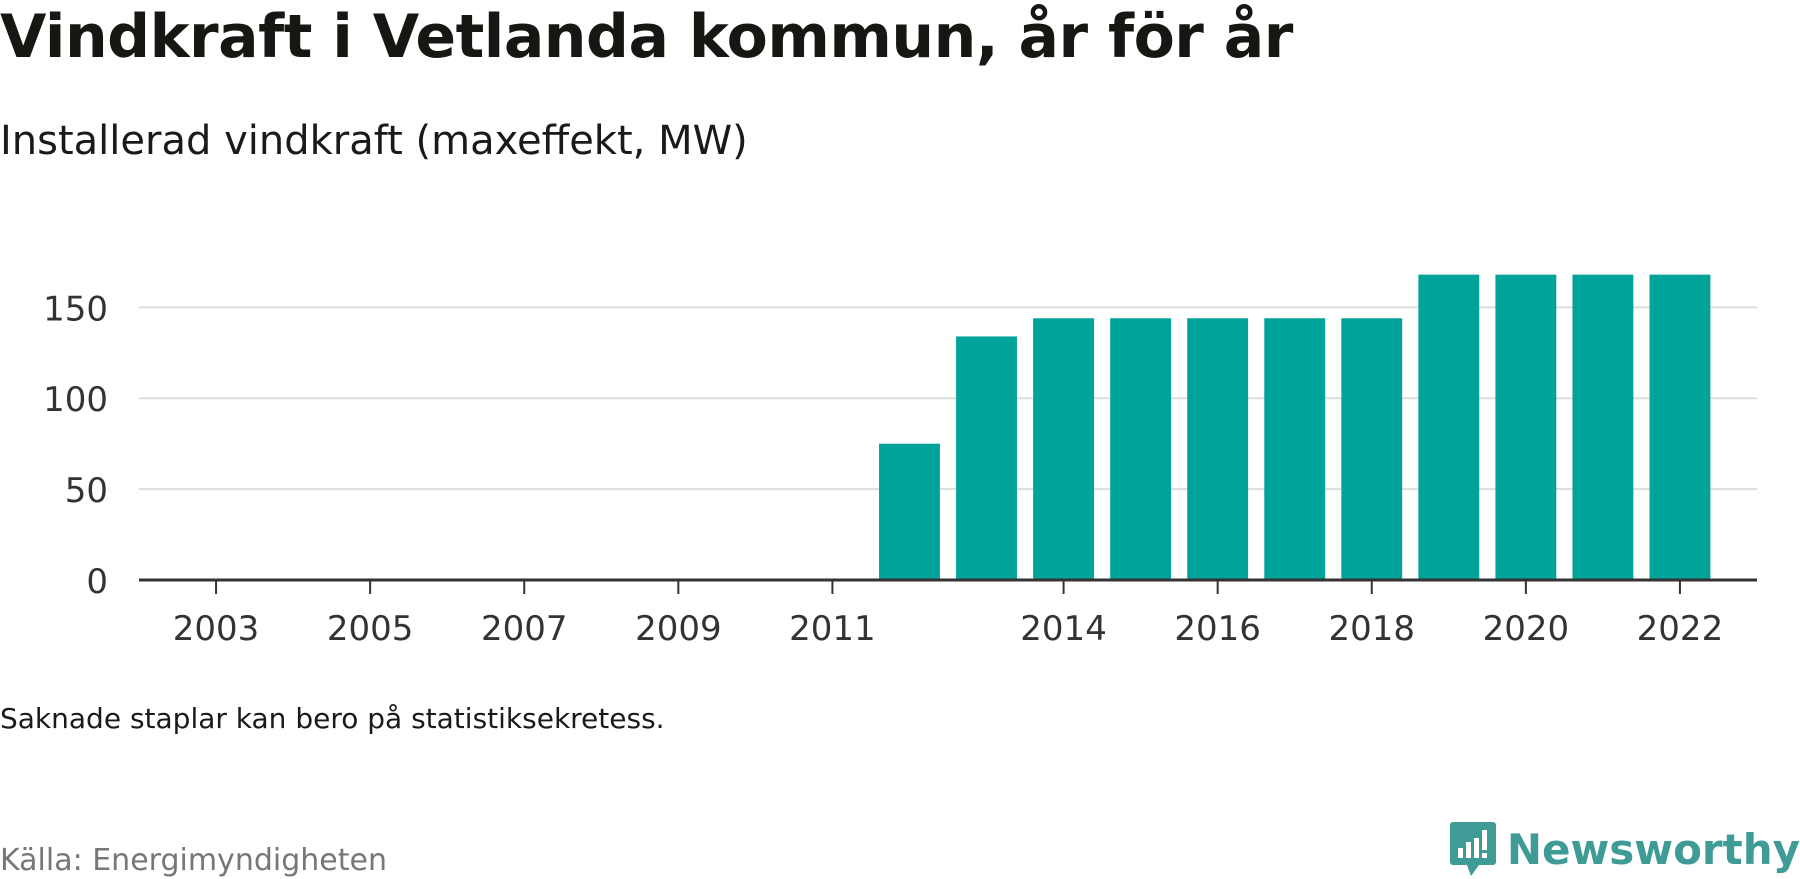  What do you see at coordinates (1064, 449) in the screenshot?
I see `bar-2014` at bounding box center [1064, 449].